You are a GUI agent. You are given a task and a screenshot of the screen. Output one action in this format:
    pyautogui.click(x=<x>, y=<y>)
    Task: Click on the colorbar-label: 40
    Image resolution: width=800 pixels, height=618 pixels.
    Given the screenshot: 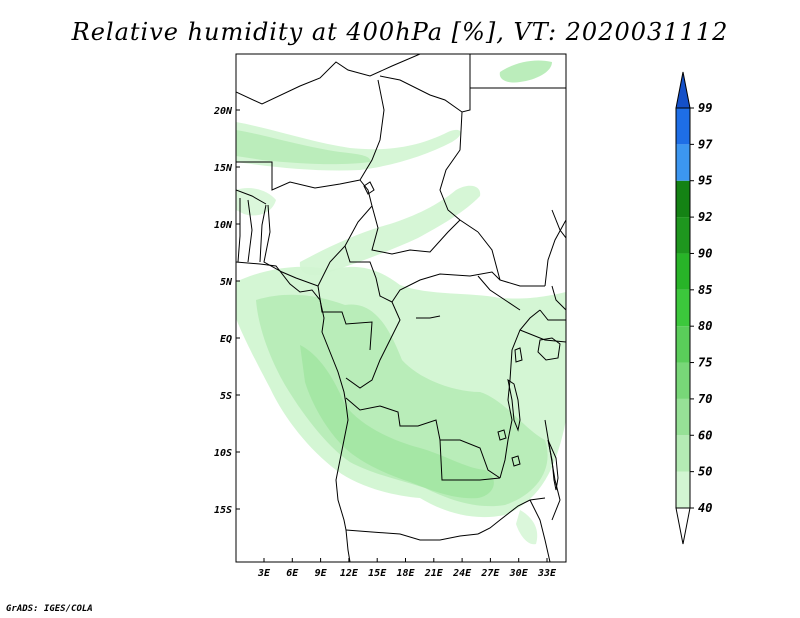 What is the action you would take?
    pyautogui.click(x=705, y=508)
    